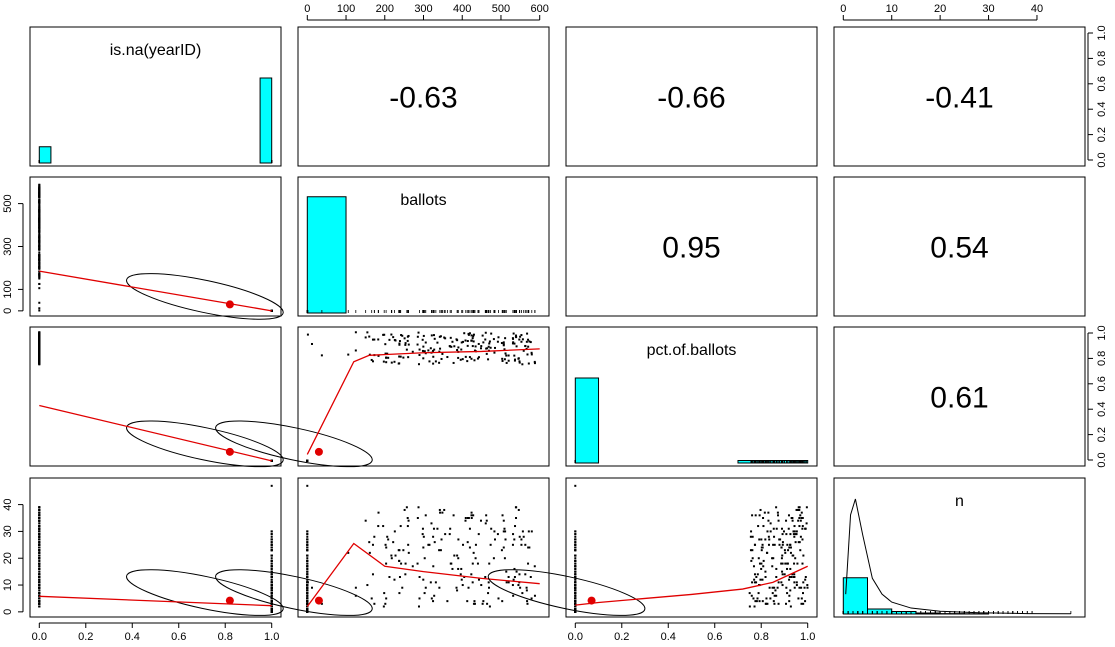 Image resolution: width=1115 pixels, height=647 pixels. Describe the element at coordinates (423, 401) in the screenshot. I see `loess-line` at that location.